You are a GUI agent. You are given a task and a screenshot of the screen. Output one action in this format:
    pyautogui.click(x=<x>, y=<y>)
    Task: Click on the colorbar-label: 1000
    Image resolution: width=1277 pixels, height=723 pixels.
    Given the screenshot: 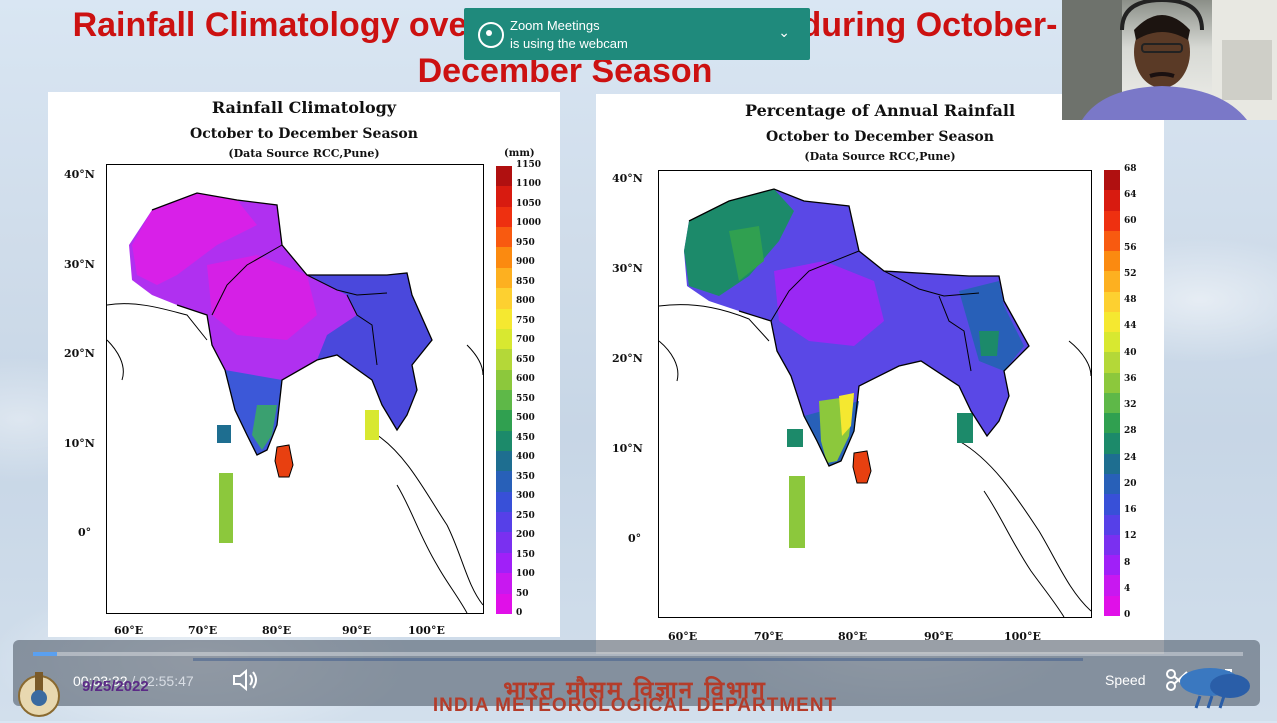 What is the action you would take?
    pyautogui.click(x=529, y=223)
    